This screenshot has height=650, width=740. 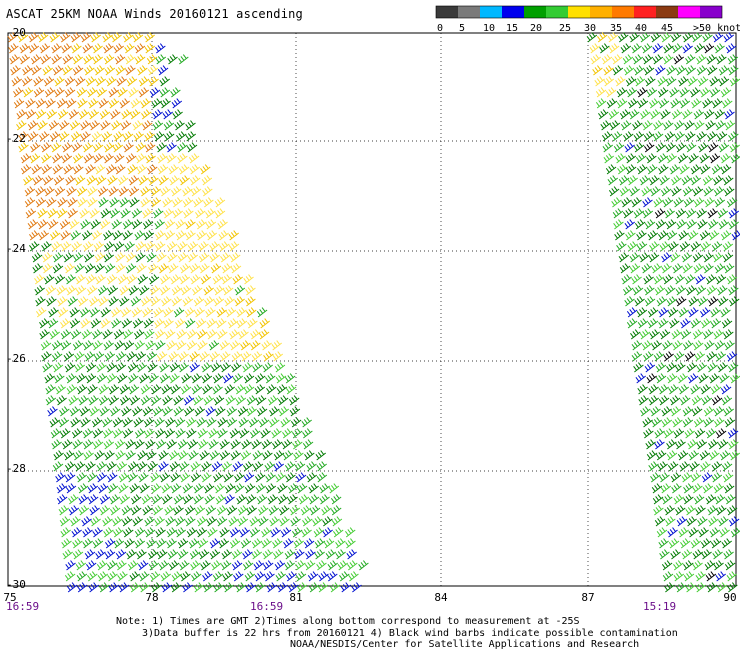 What do you see at coordinates (536, 28) in the screenshot?
I see `legend-tick-label: 20` at bounding box center [536, 28].